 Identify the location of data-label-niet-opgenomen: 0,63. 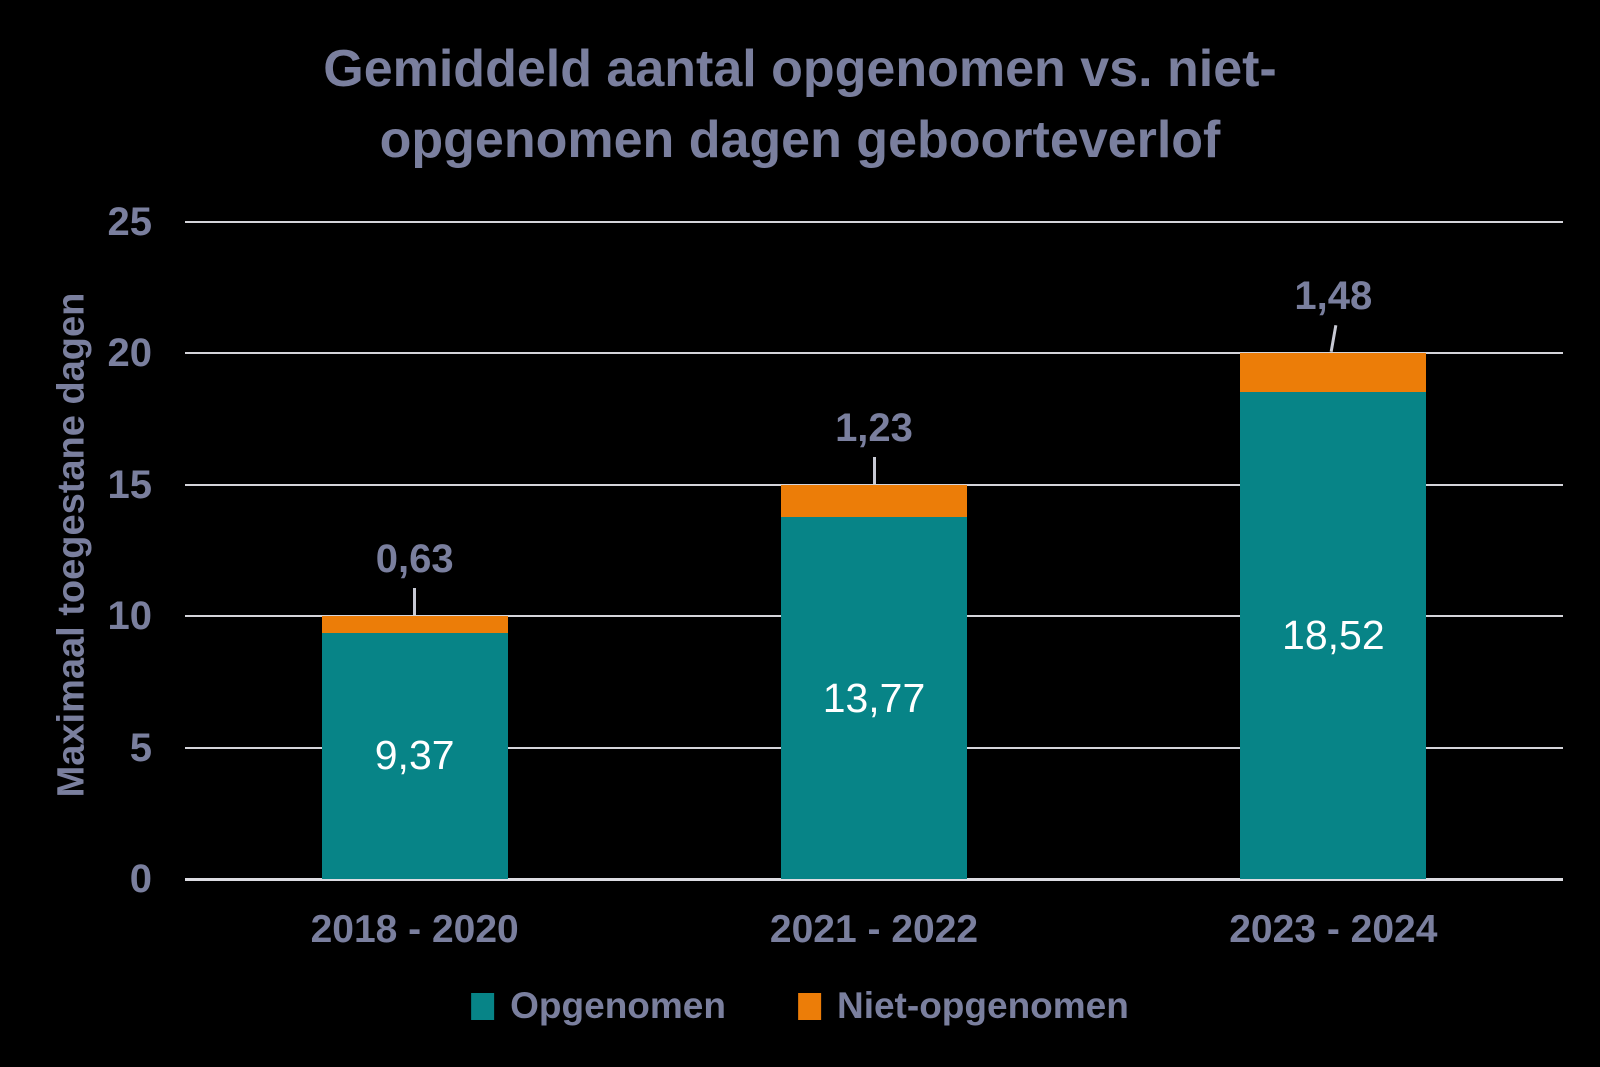
(414, 559).